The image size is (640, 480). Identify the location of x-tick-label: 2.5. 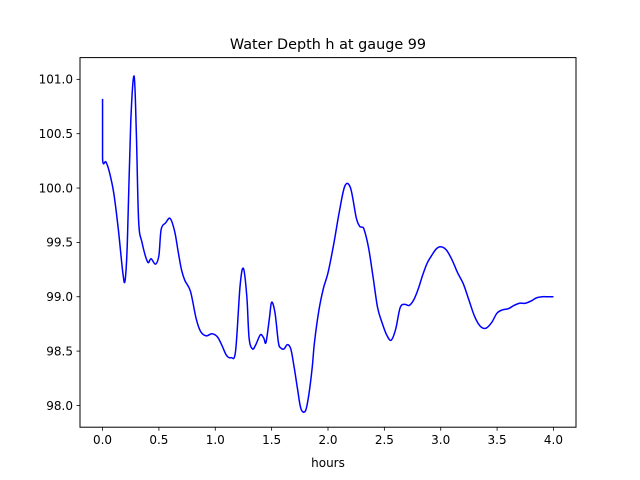
(384, 440).